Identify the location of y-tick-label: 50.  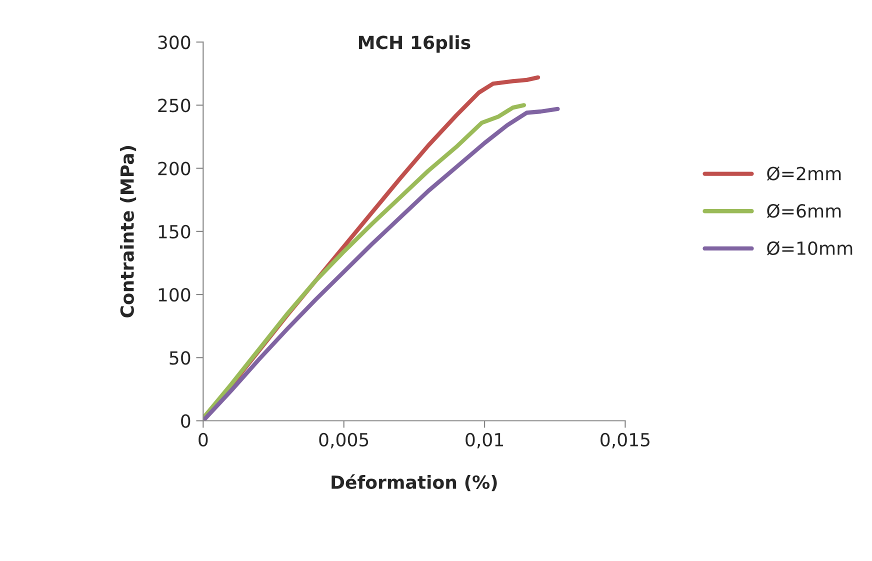
(180, 358).